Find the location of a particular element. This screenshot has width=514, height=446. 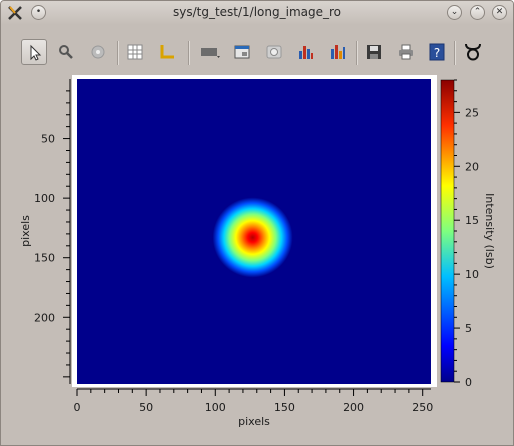

zoom-icon is located at coordinates (66, 52).